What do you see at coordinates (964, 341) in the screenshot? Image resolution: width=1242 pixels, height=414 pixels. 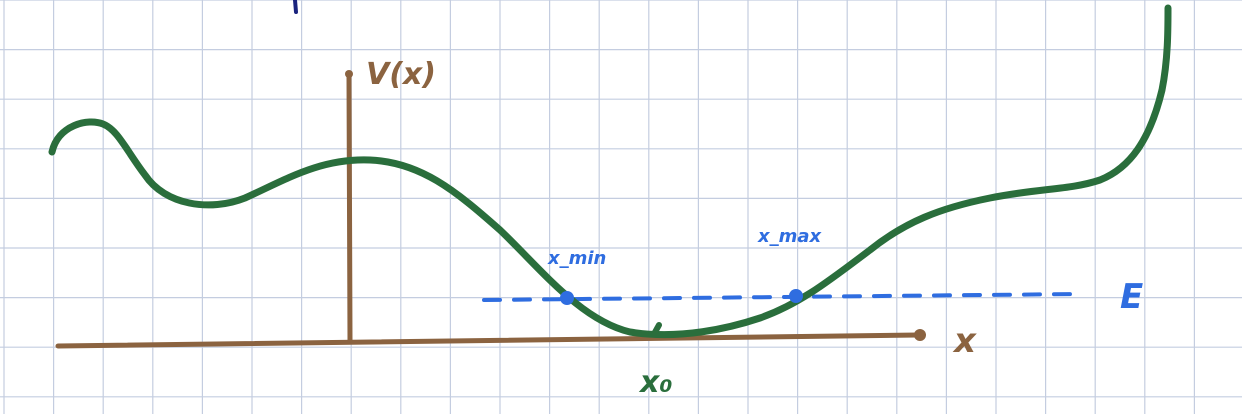 I see `x-axis-label: x` at bounding box center [964, 341].